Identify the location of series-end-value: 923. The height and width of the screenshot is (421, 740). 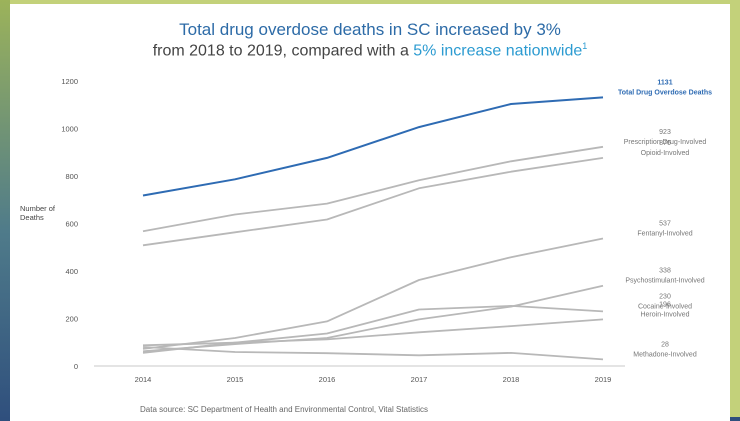
(665, 132).